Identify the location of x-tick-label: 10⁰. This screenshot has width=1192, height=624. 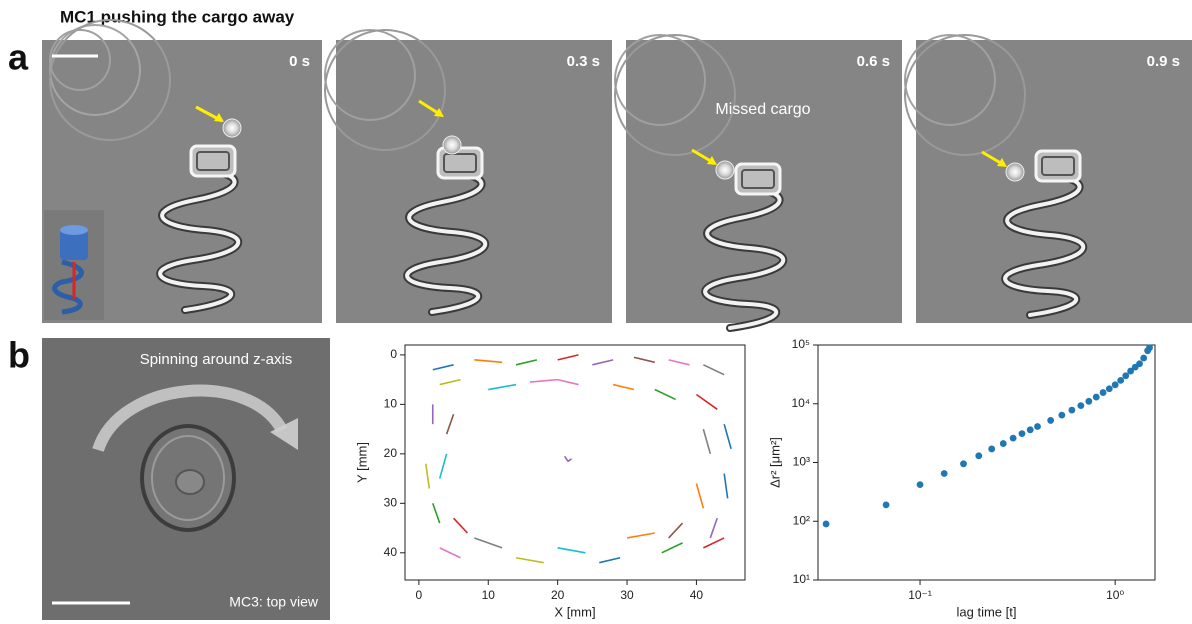
(1115, 595).